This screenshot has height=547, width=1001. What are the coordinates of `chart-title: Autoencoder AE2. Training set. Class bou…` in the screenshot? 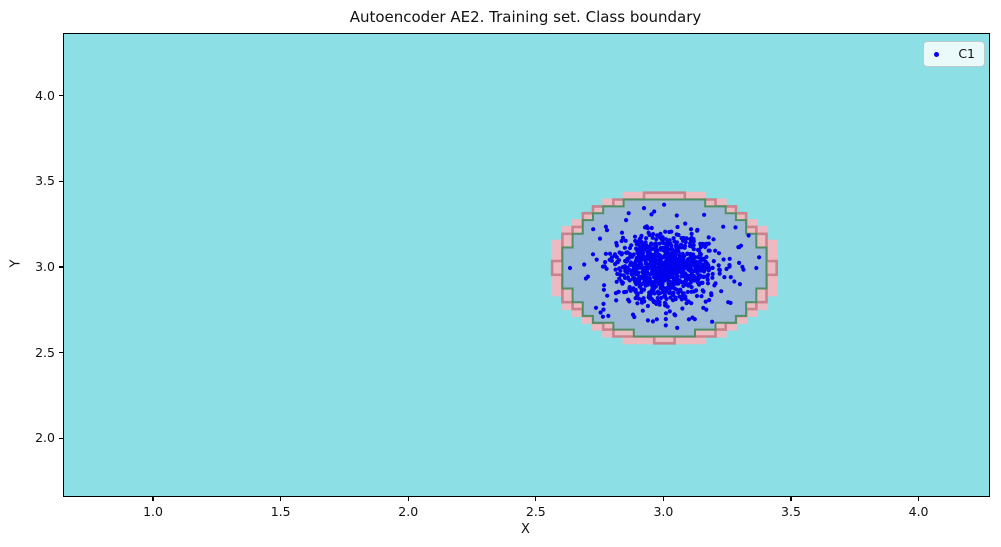 It's located at (525, 17).